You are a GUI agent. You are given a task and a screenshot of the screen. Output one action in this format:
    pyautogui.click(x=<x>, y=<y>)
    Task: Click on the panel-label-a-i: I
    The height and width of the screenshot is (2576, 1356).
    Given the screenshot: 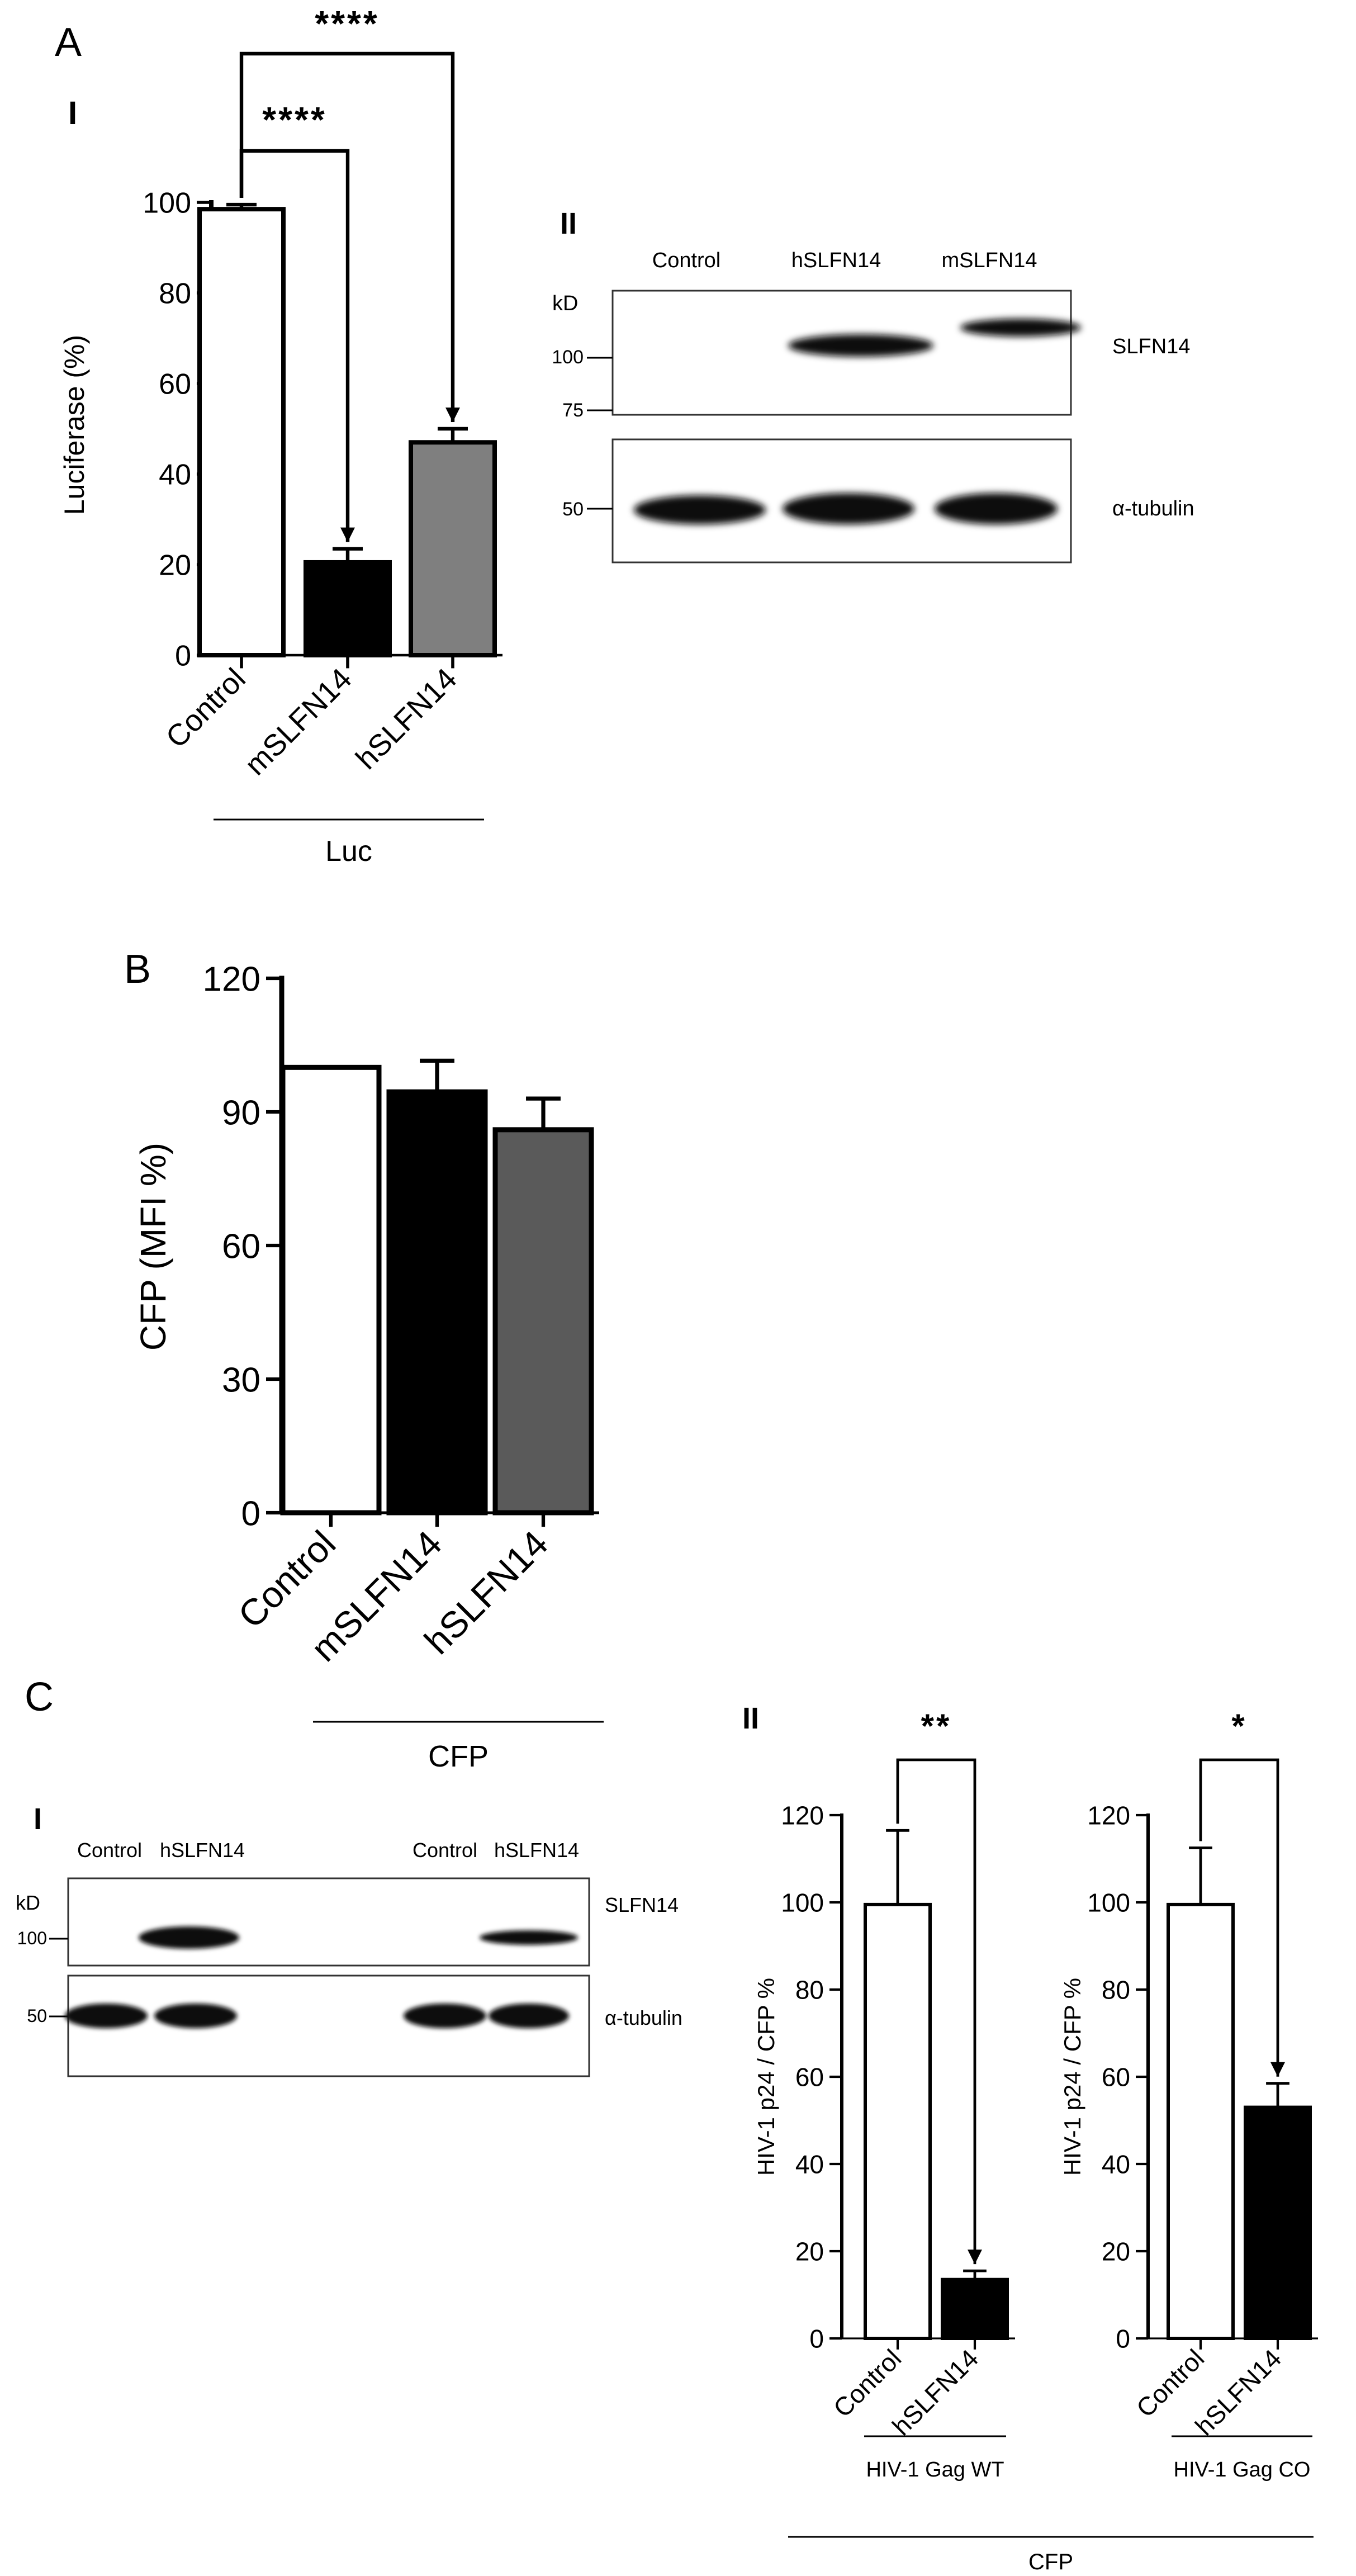 What is the action you would take?
    pyautogui.click(x=72, y=113)
    